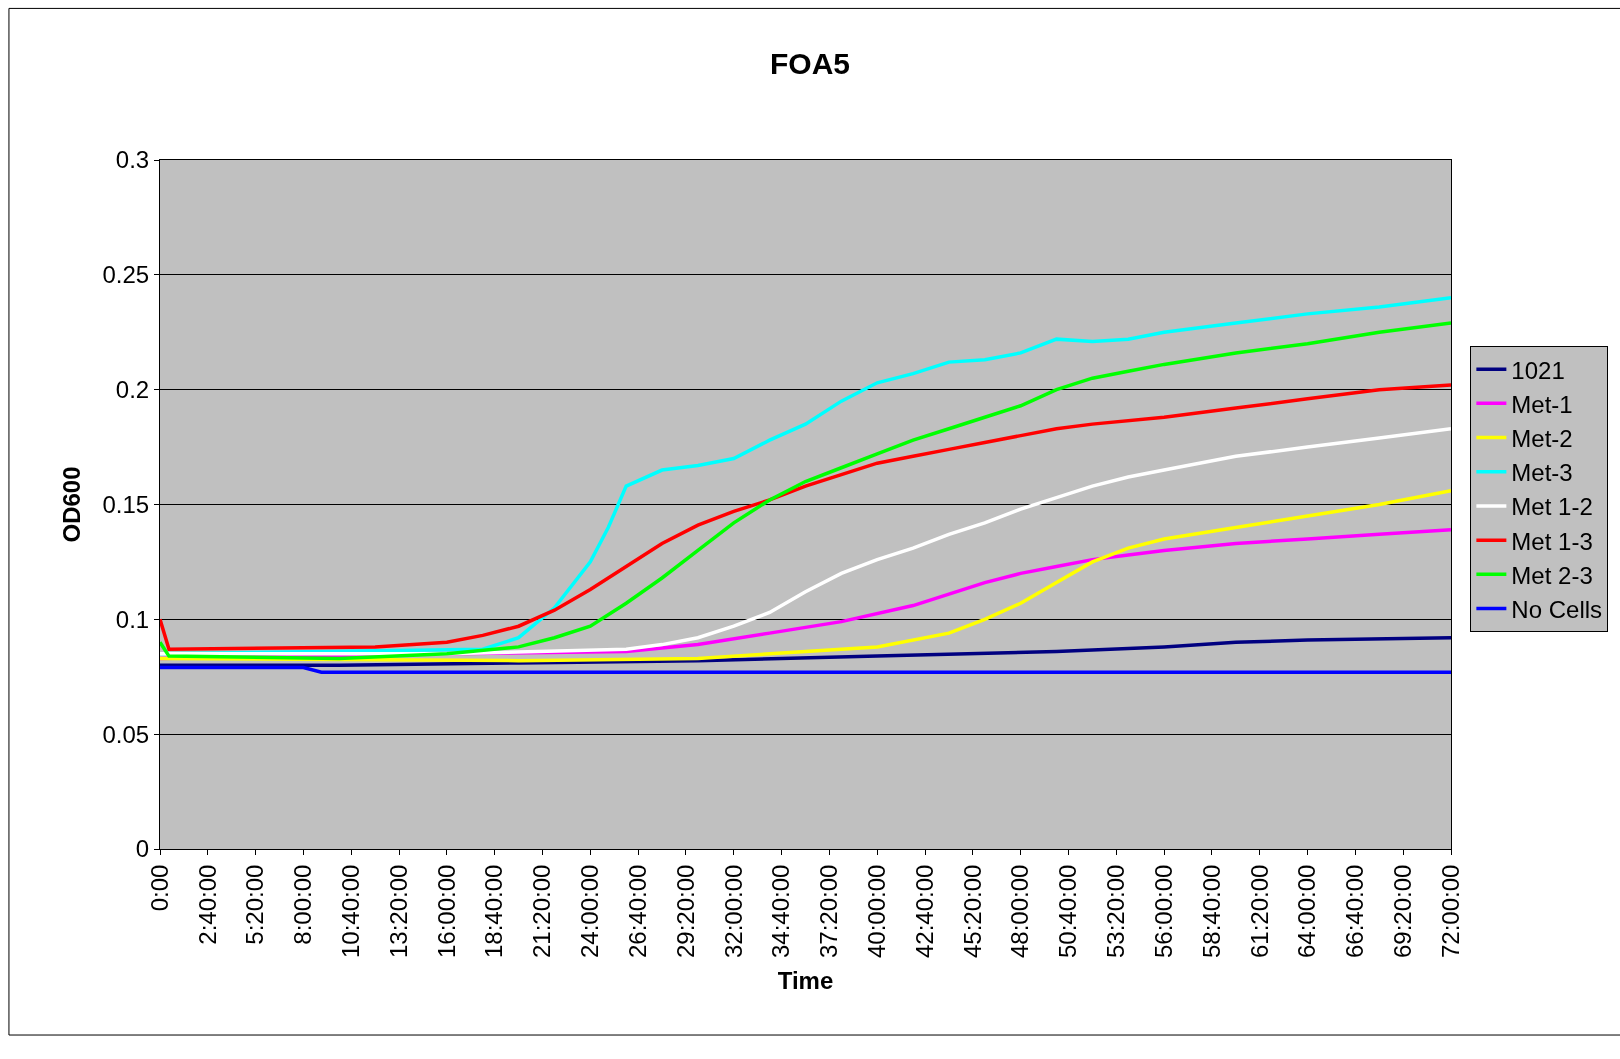 Image resolution: width=1620 pixels, height=1059 pixels. Describe the element at coordinates (1552, 507) in the screenshot. I see `legend-label: Met 1-2` at that location.